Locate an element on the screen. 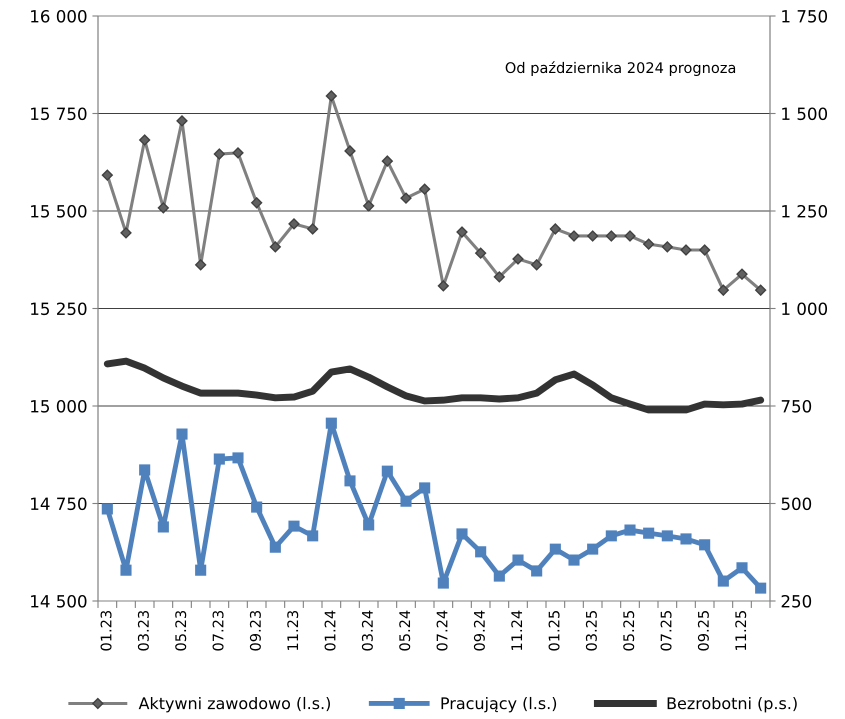  legend-label: Pracujący (l.s.) is located at coordinates (499, 704).